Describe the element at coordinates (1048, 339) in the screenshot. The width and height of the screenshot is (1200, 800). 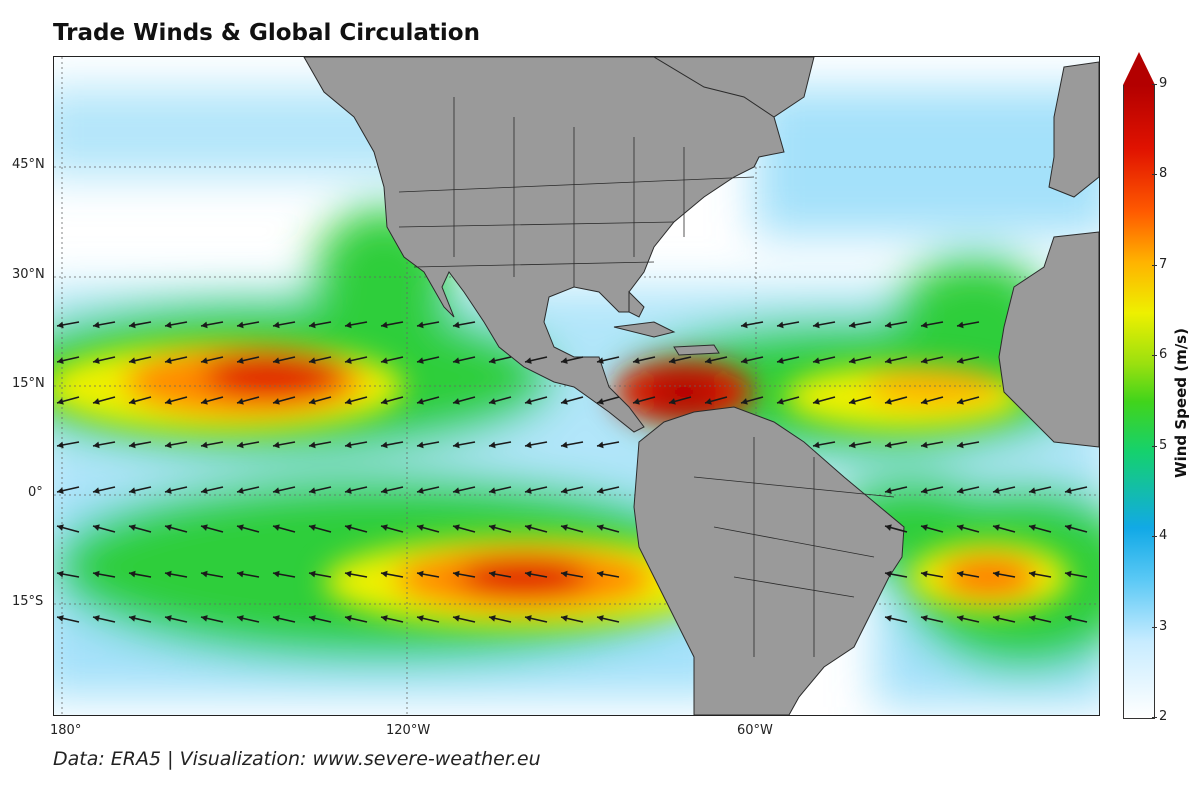
I see `africa-landmass` at that location.